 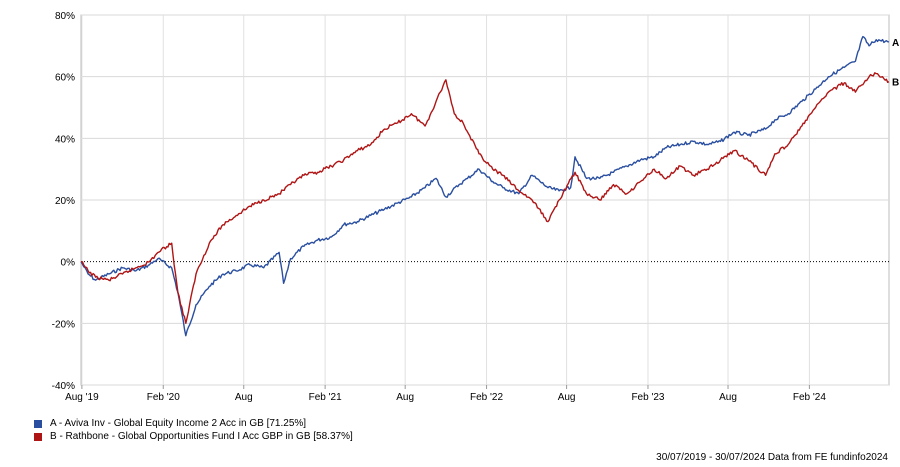 What do you see at coordinates (895, 83) in the screenshot?
I see `end-label-b: B` at bounding box center [895, 83].